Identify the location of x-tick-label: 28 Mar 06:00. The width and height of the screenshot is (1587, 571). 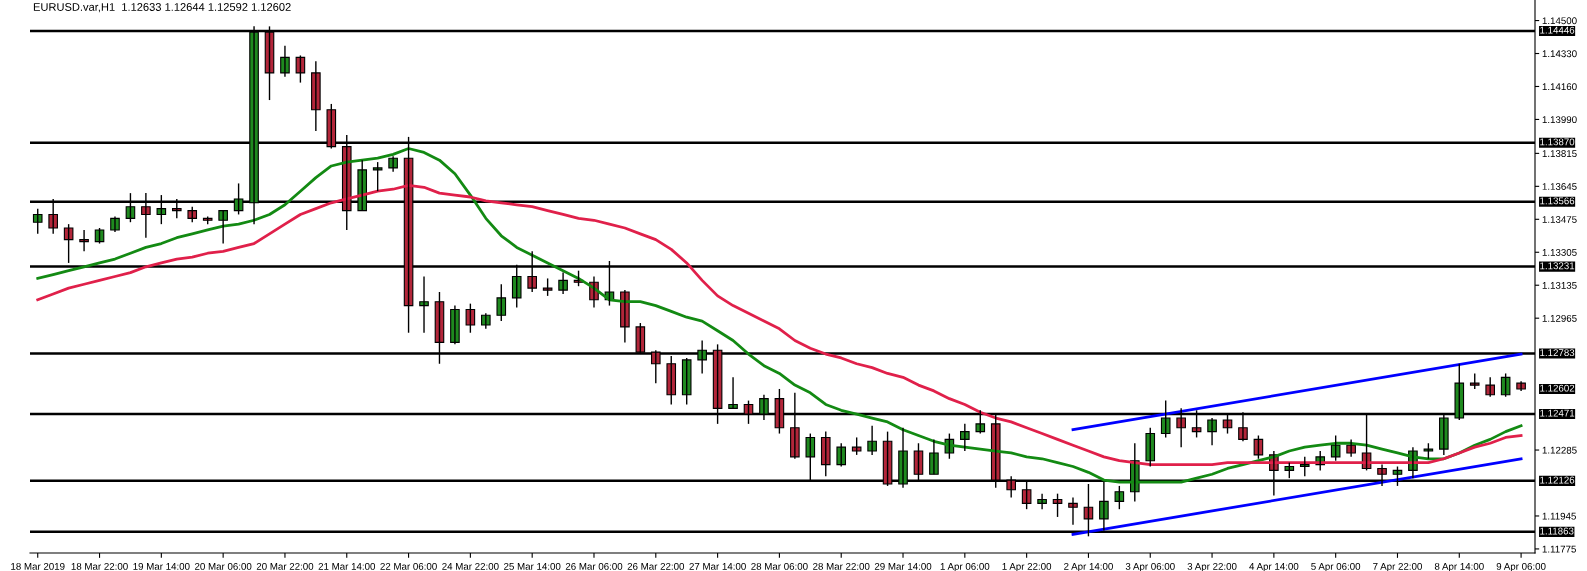
(779, 566).